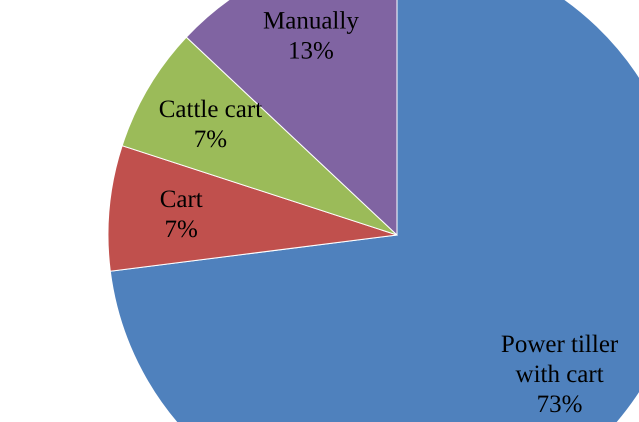 The height and width of the screenshot is (422, 639). Describe the element at coordinates (181, 200) in the screenshot. I see `slice-label: Cart` at that location.